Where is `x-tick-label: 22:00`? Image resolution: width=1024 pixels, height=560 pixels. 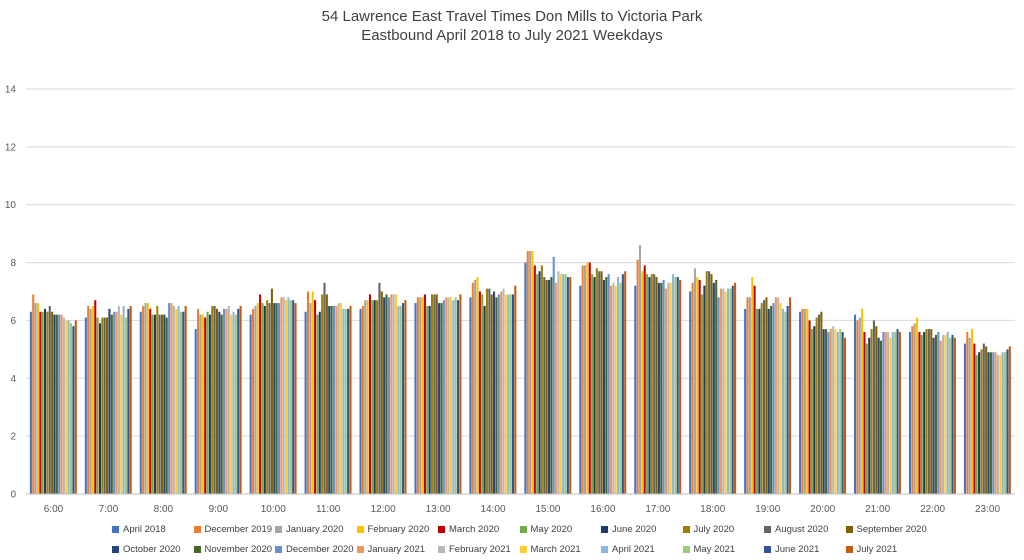
x-tick-label: 22:00 is located at coordinates (932, 509).